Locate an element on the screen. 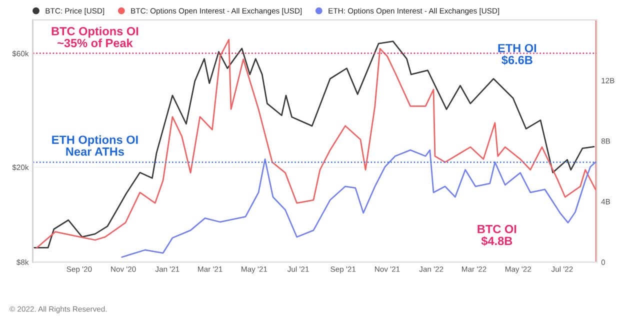 This screenshot has height=326, width=633. annotation: ETH Options OI Near ATHs is located at coordinates (95, 145).